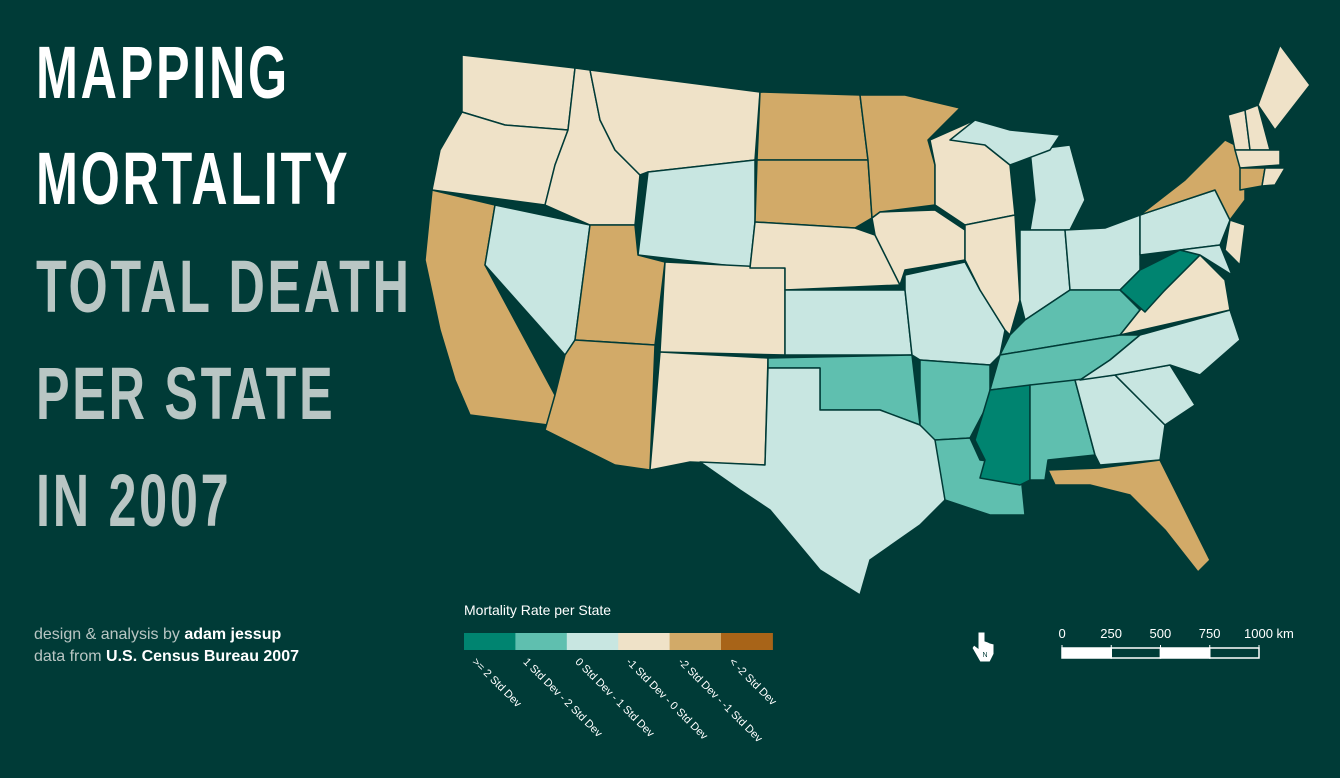 This screenshot has width=1340, height=778. Describe the element at coordinates (224, 286) in the screenshot. I see `title-line: TOTAL DEATH` at that location.